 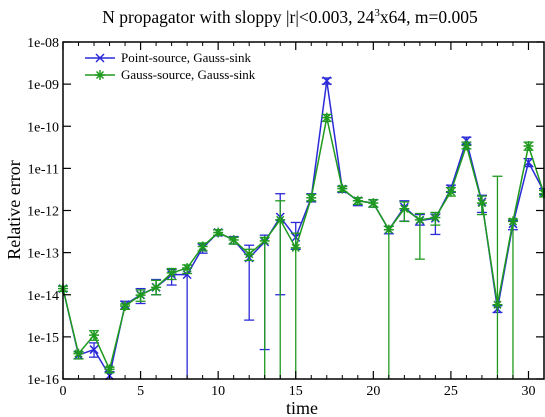 I want to click on y-tick-label: 1e-11, so click(x=43, y=169).